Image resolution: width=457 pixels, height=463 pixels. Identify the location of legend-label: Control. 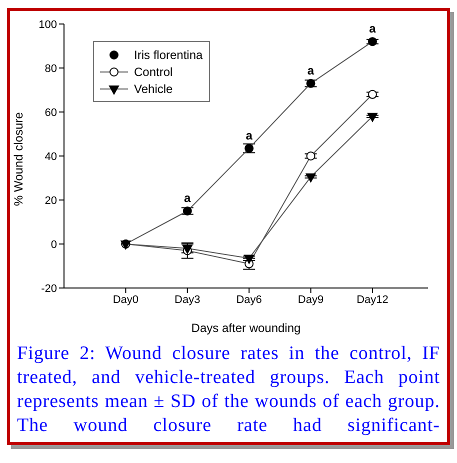
(153, 71).